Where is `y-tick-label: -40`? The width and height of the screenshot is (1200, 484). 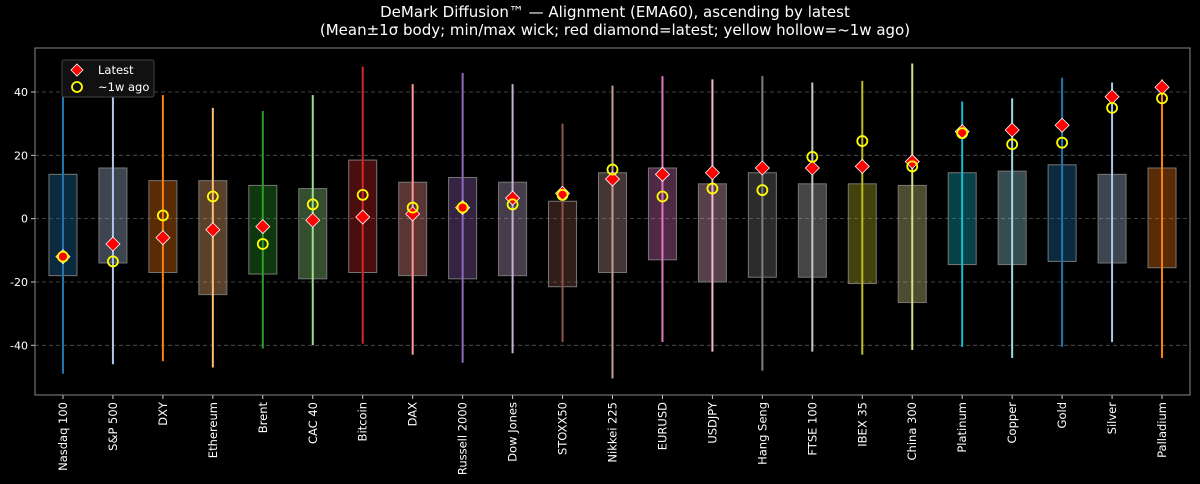
y-tick-label: -40 is located at coordinates (19, 345).